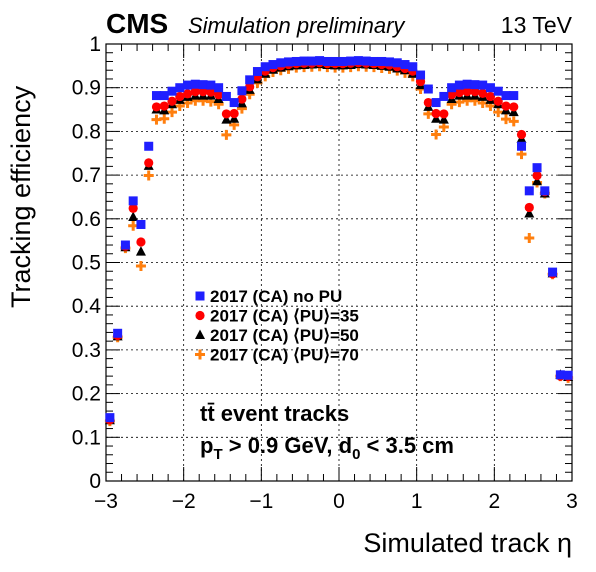 Image resolution: width=596 pixels, height=572 pixels. Describe the element at coordinates (106, 501) in the screenshot. I see `x-tick-label: −3` at that location.